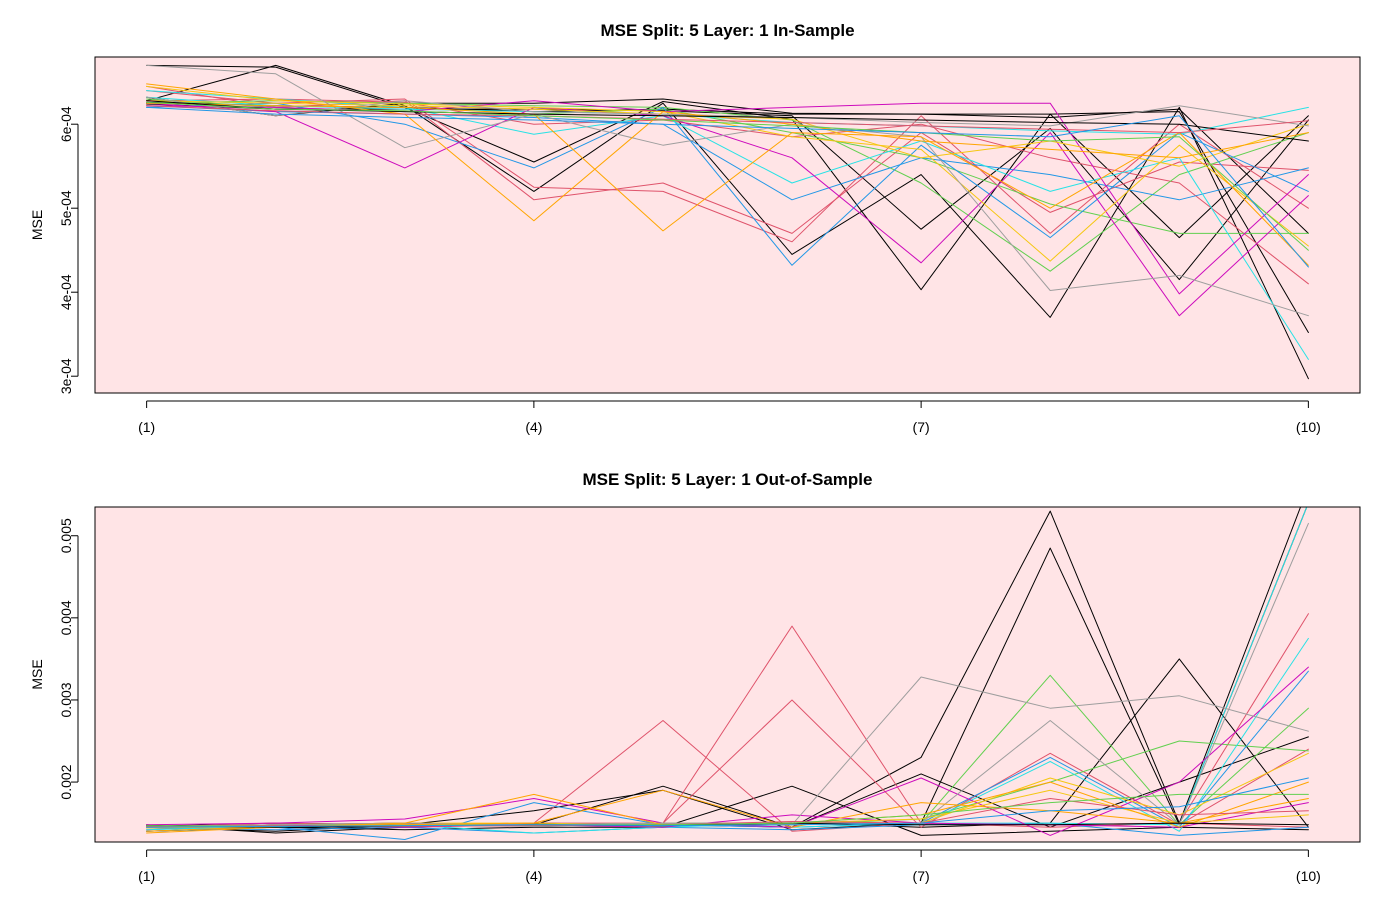 Image resolution: width=1400 pixels, height=900 pixels. What do you see at coordinates (921, 876) in the screenshot?
I see `out-of-sample-x-tick-label: (7)` at bounding box center [921, 876].